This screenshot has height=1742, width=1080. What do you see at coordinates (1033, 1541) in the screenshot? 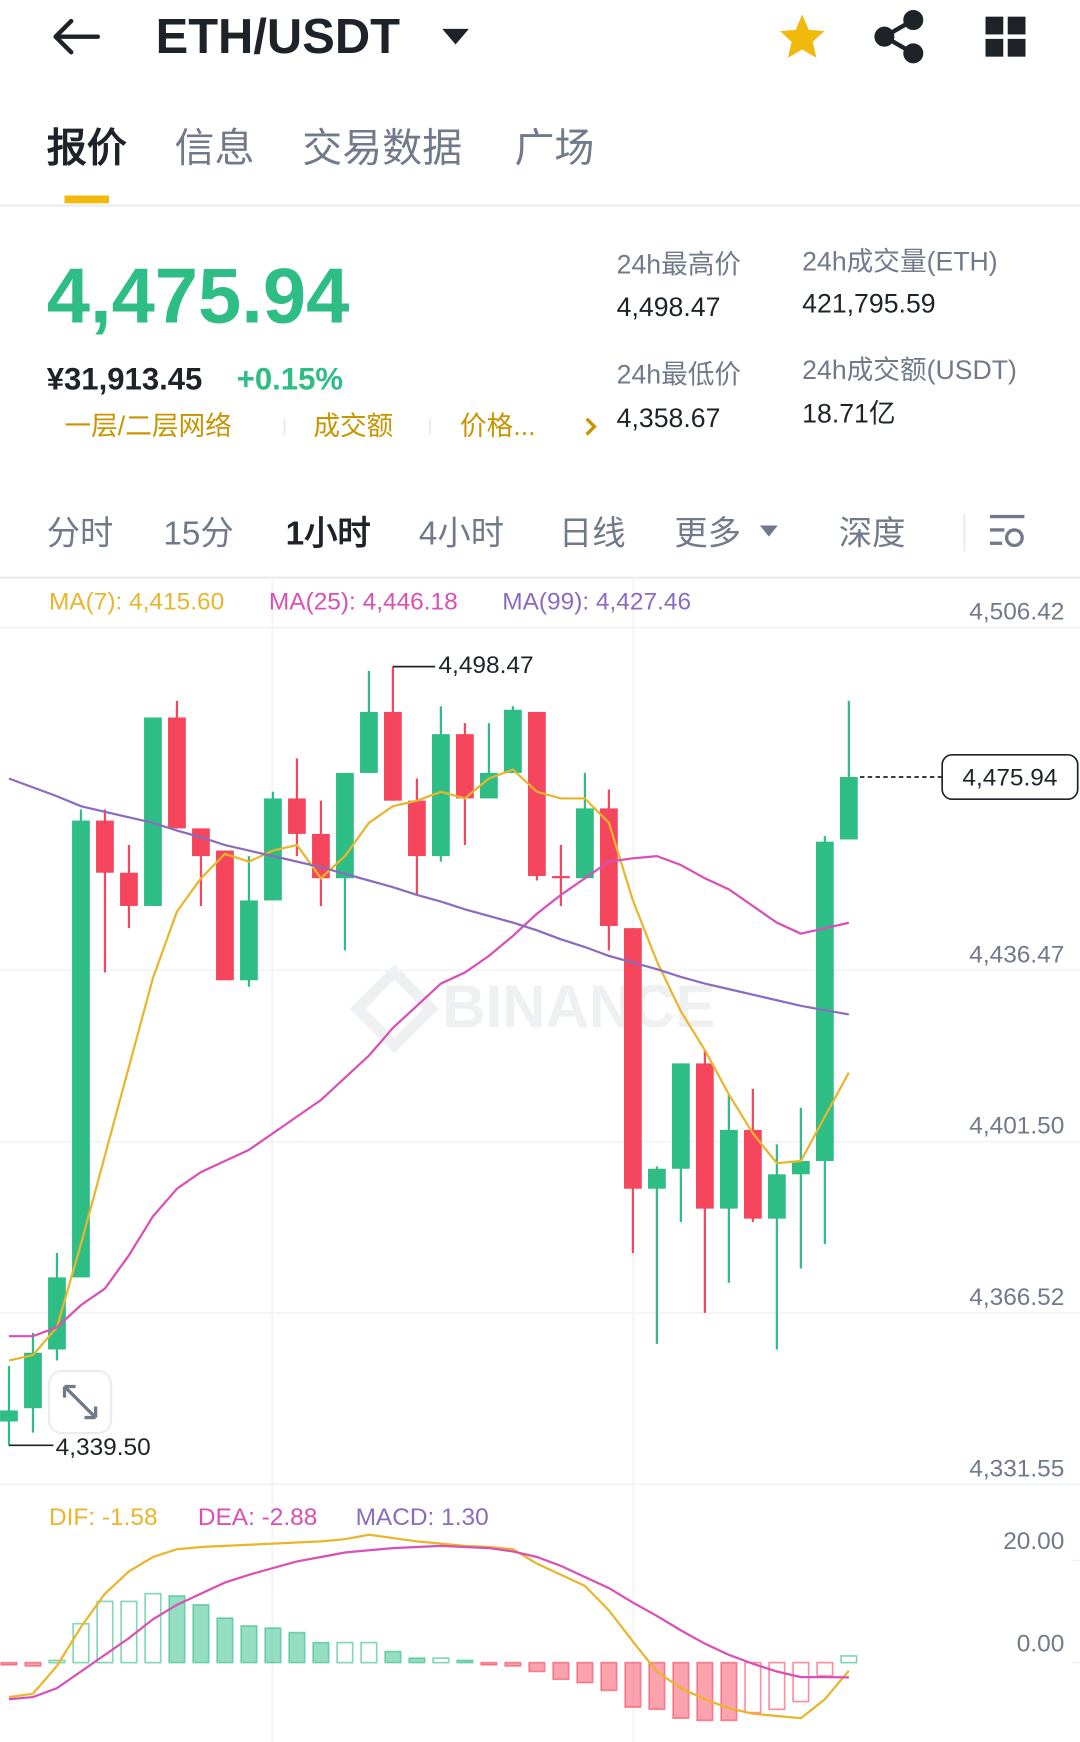
I see `y-tick-label: 20.00` at bounding box center [1033, 1541].